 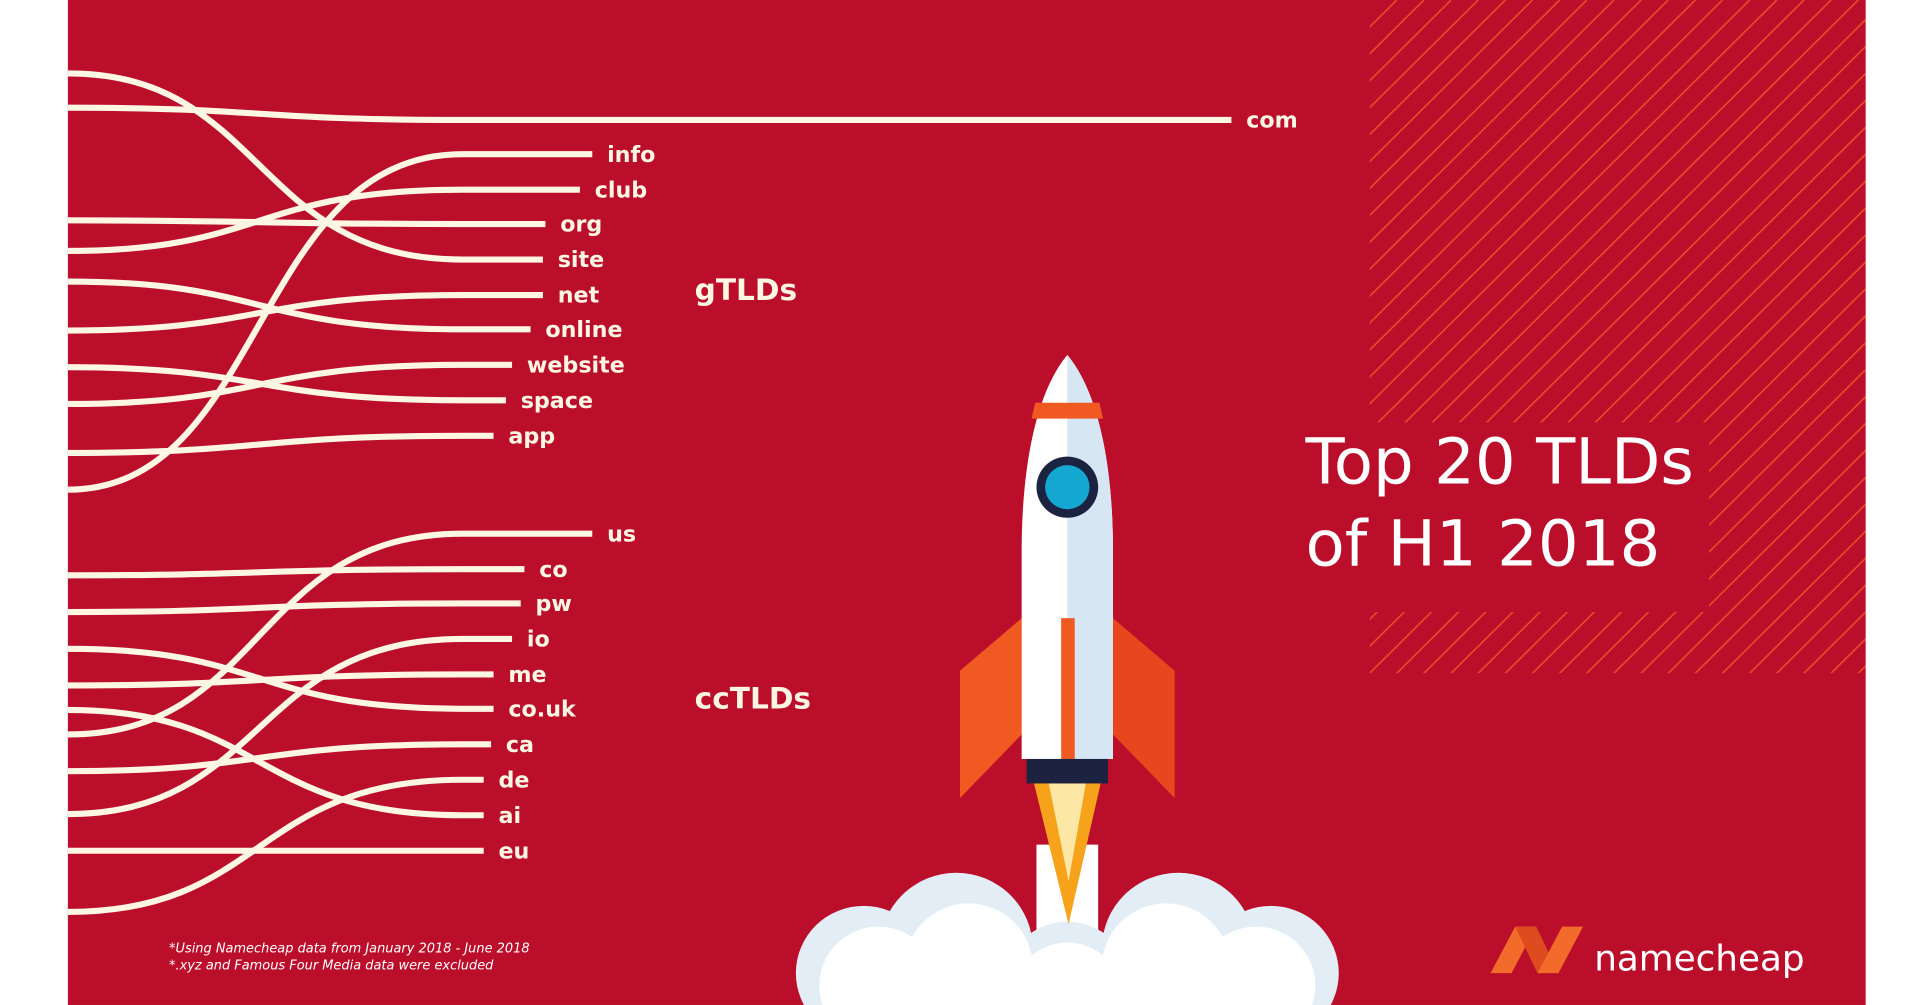 What do you see at coordinates (513, 852) in the screenshot?
I see `tld-label: eu` at bounding box center [513, 852].